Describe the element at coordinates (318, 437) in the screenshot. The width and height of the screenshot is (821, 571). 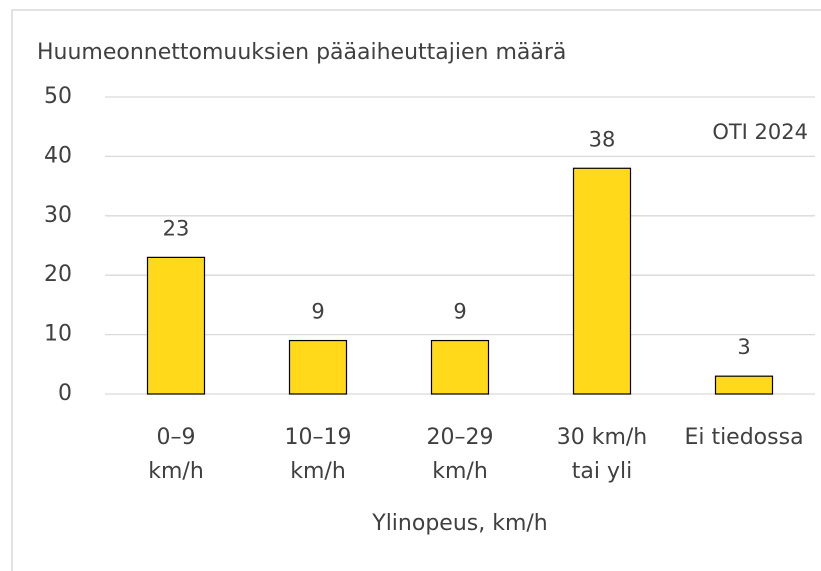
I see `x-tick-label: 10–19` at that location.